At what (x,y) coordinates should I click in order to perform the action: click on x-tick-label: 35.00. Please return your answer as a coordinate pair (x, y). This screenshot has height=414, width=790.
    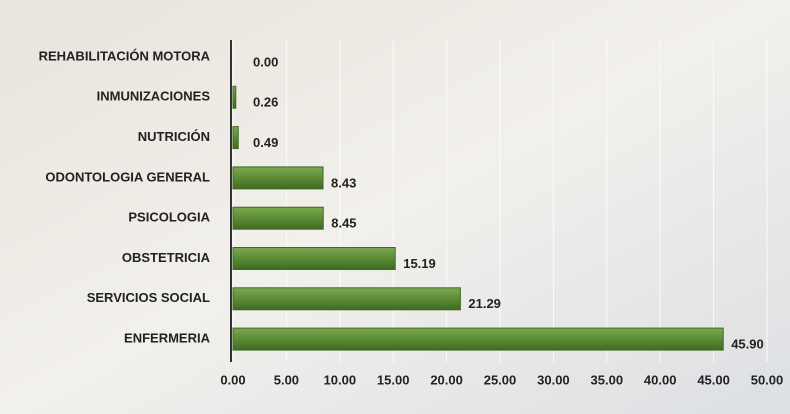
    Looking at the image, I should click on (607, 379).